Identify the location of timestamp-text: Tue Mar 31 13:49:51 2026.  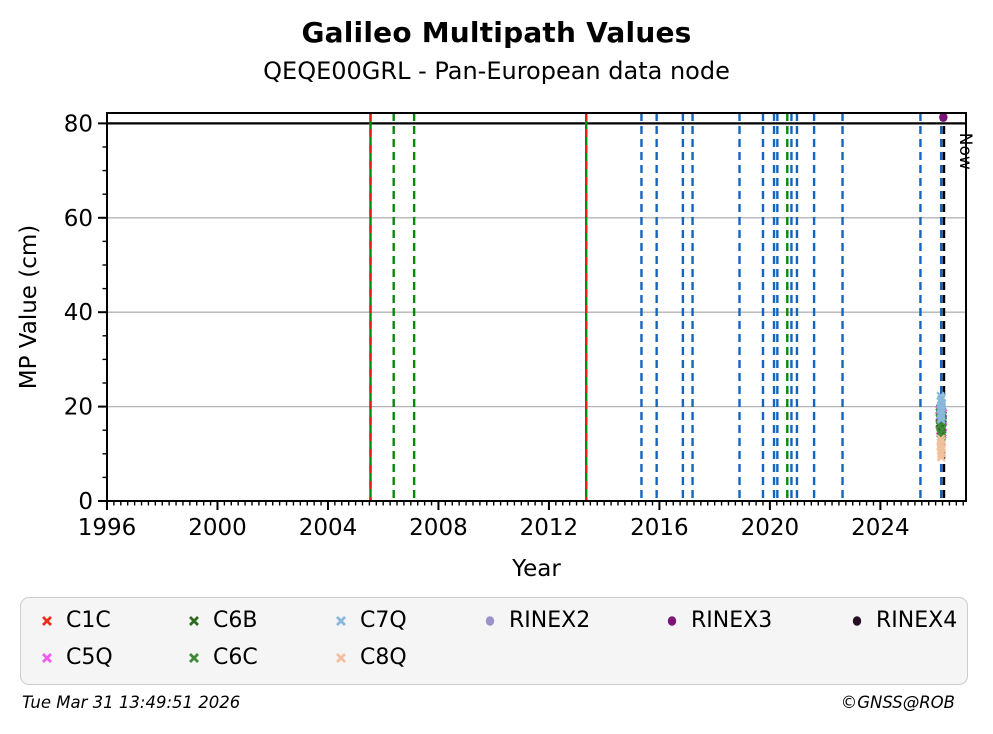
(131, 702).